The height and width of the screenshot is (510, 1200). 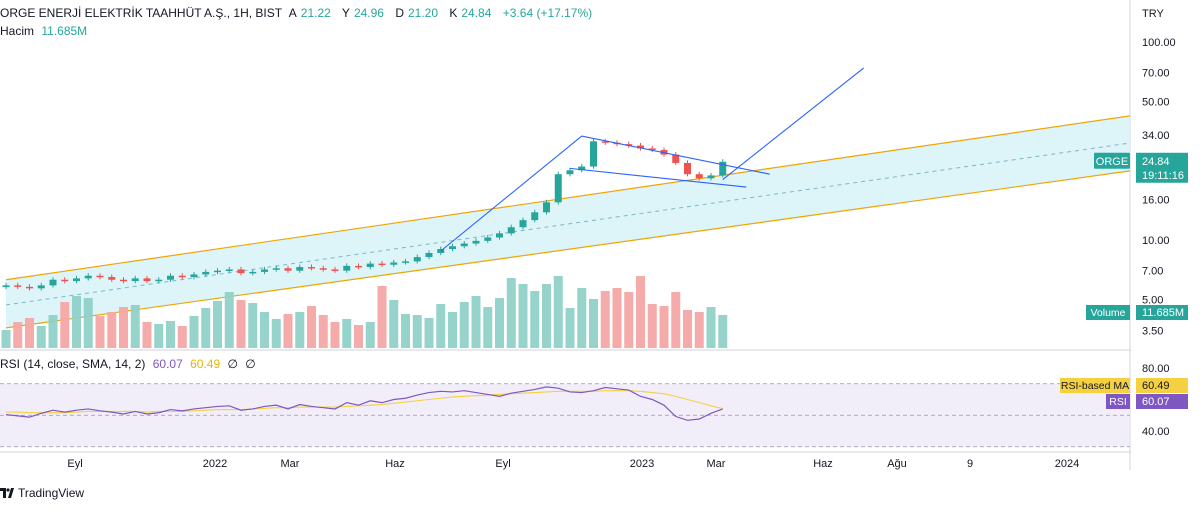 I want to click on time-tick-label: Ağu, so click(x=897, y=464).